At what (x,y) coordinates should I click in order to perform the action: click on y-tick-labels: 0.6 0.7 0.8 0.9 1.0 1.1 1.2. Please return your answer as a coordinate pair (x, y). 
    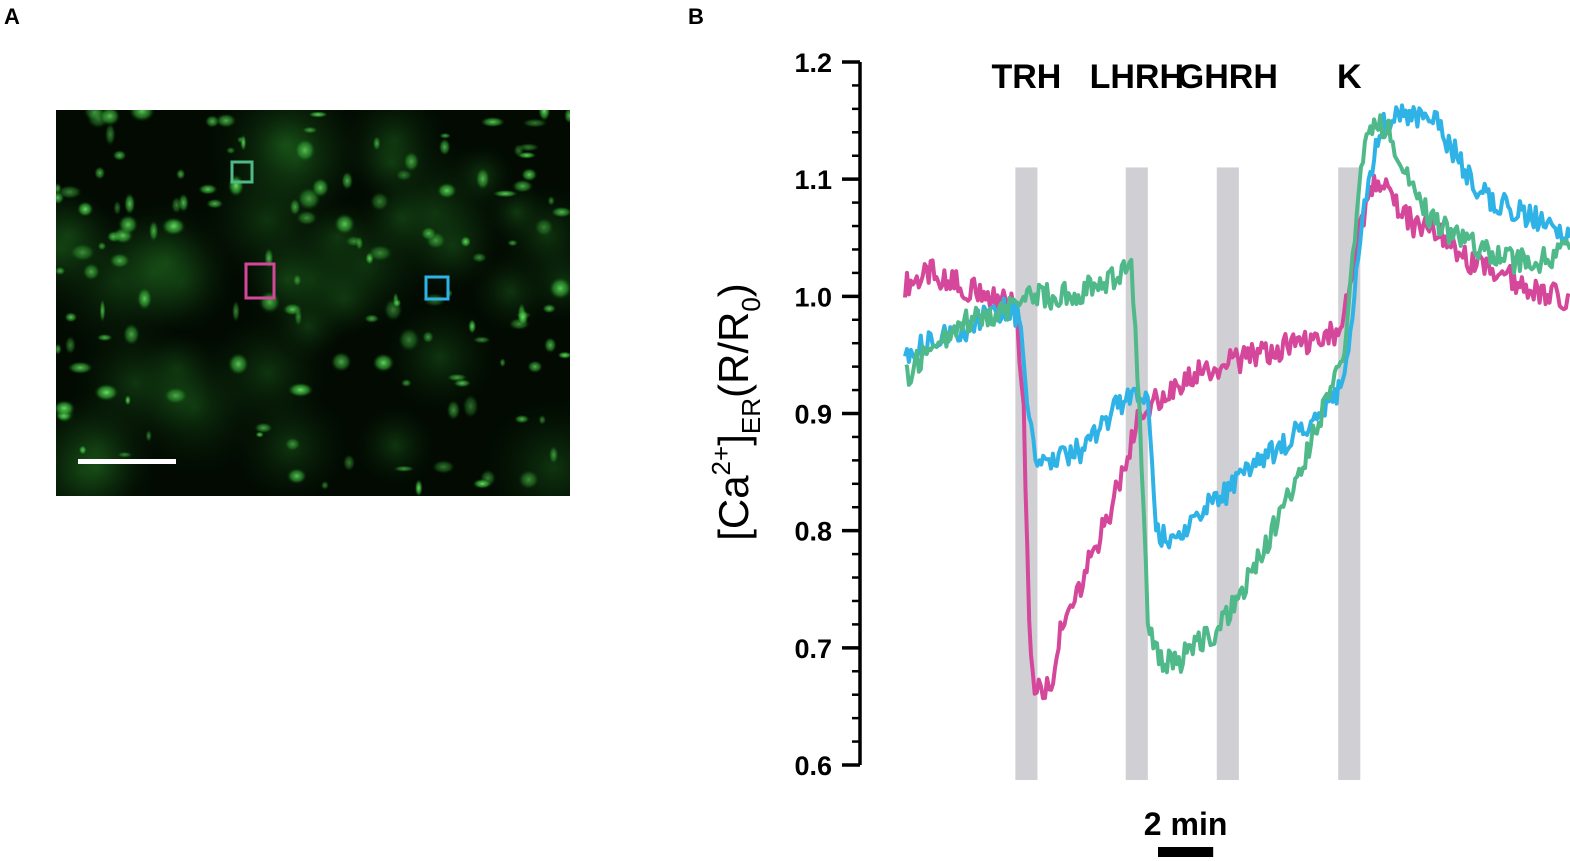
    Looking at the image, I should click on (813, 414).